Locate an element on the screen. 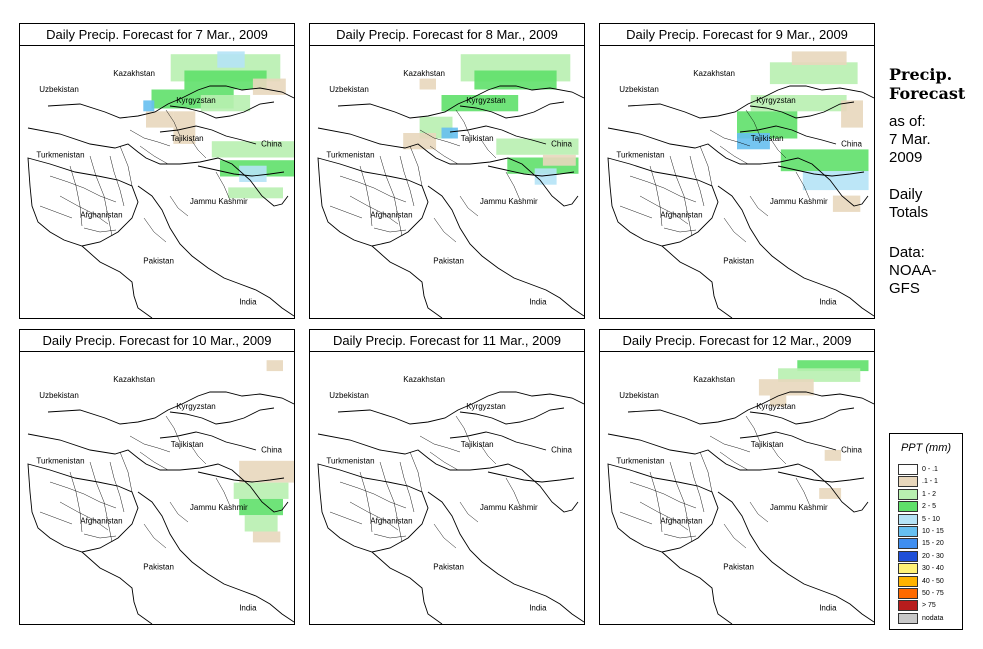 Image resolution: width=983 pixels, height=649 pixels. as-of-text: as of: 7 Mar. 2009 is located at coordinates (910, 140).